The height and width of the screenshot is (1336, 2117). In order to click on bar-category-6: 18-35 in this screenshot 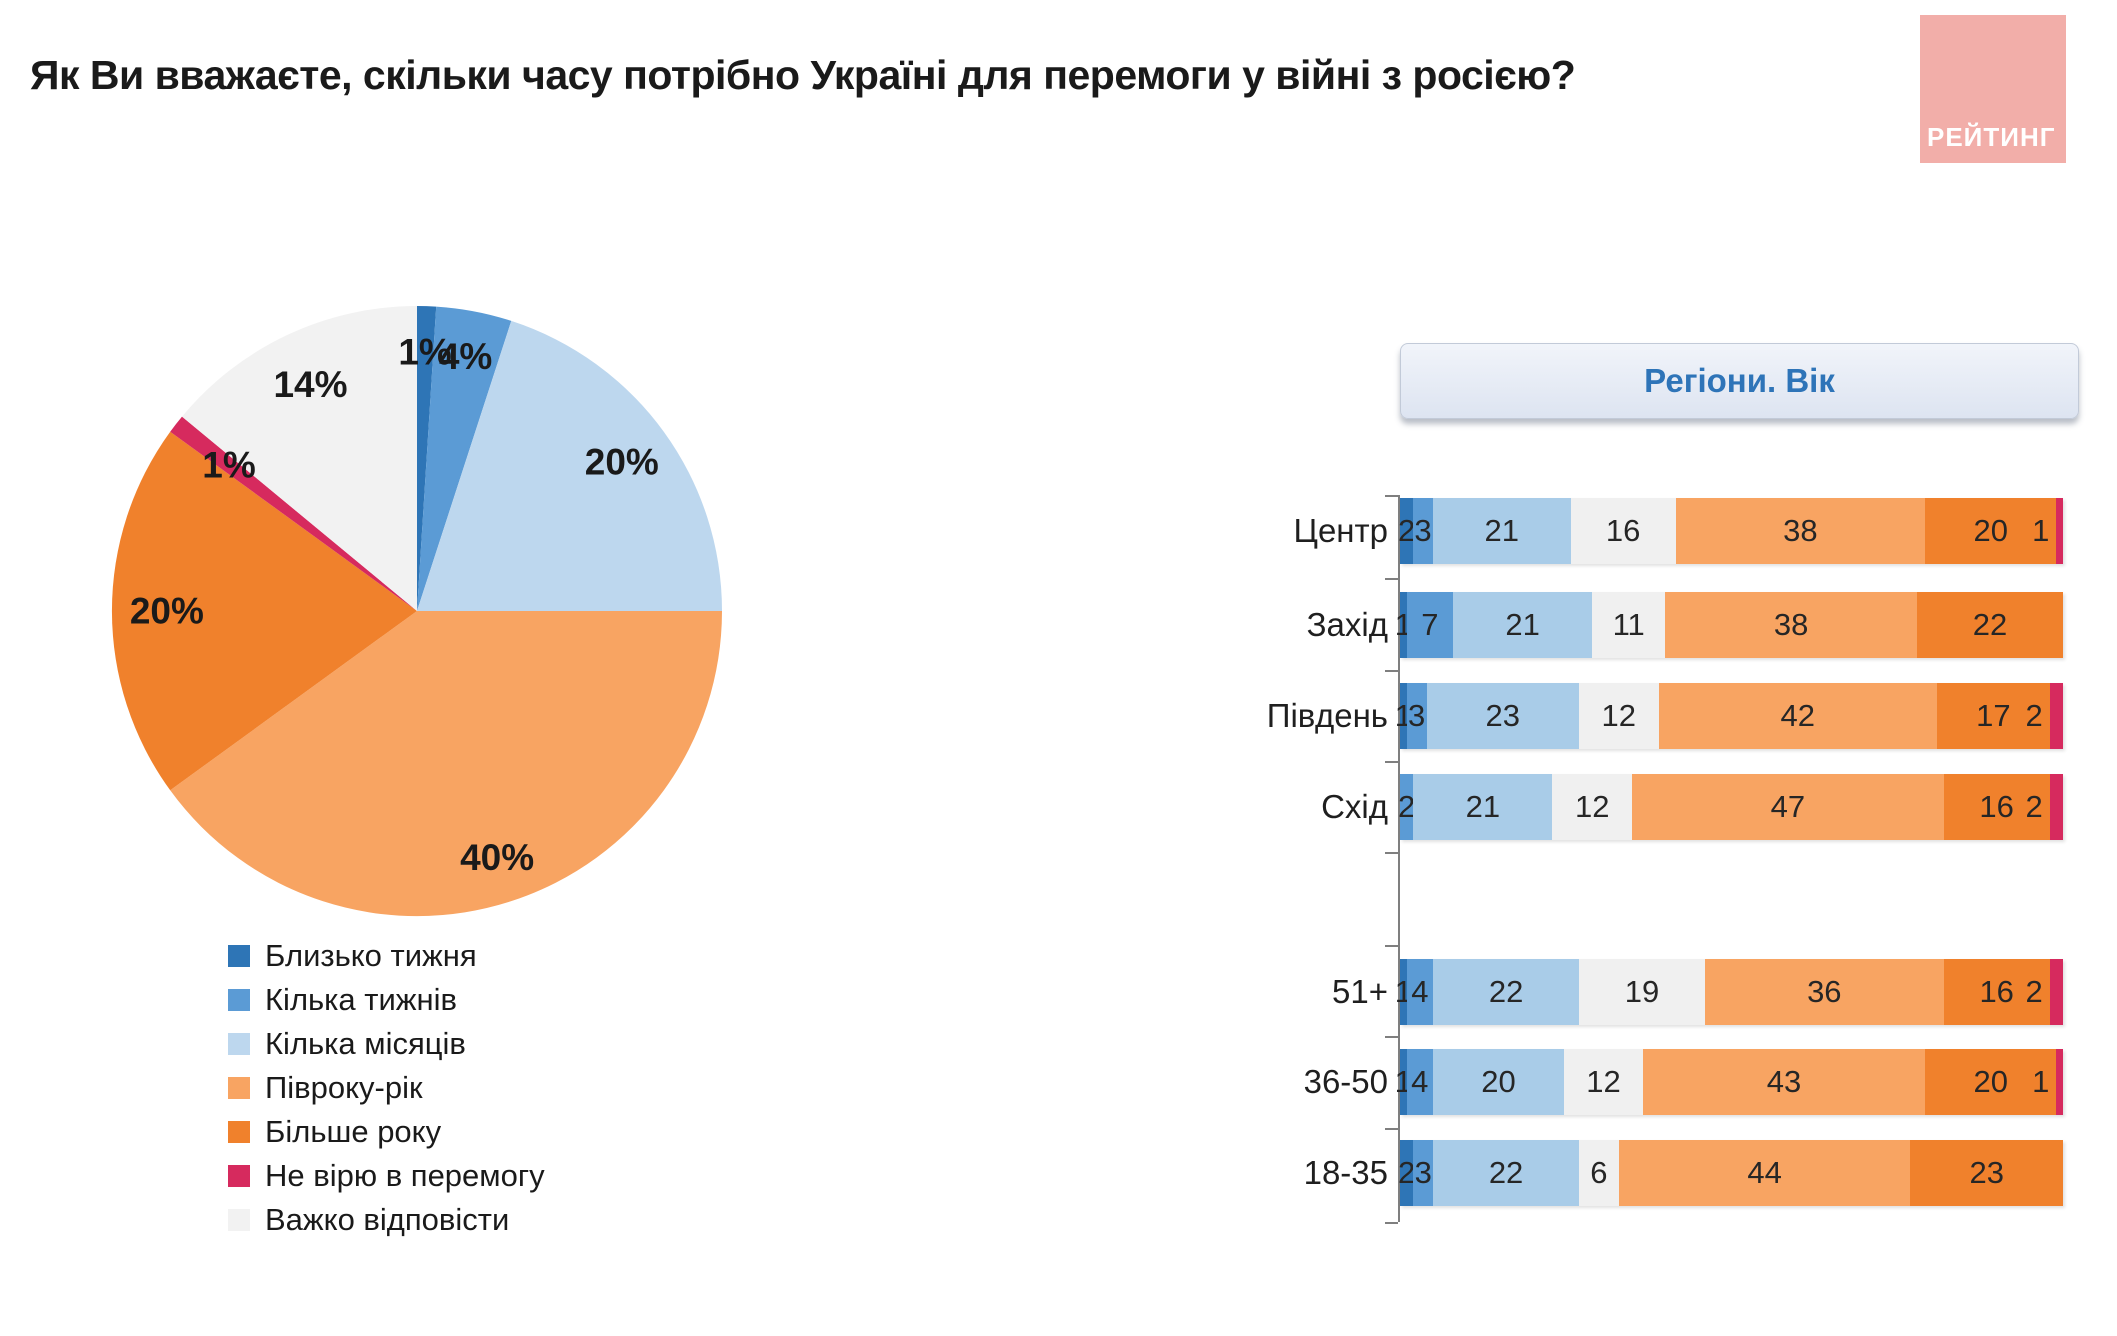, I will do `click(1345, 1172)`.